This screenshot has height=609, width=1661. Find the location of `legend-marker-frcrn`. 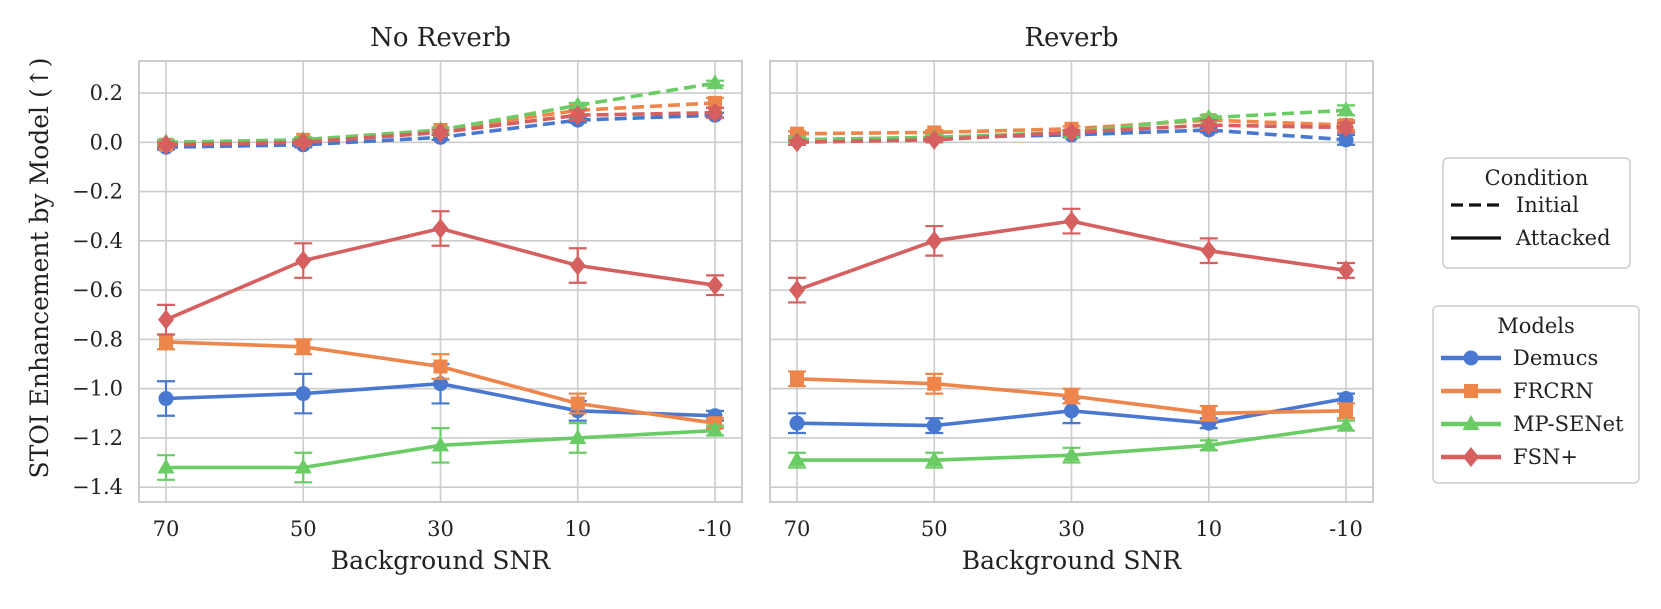

legend-marker-frcrn is located at coordinates (1471, 391).